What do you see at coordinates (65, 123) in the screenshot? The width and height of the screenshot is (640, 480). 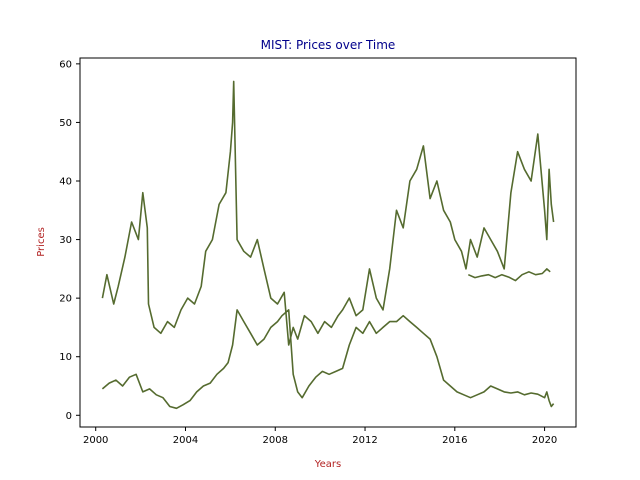 I see `y-tick-label: 50` at bounding box center [65, 123].